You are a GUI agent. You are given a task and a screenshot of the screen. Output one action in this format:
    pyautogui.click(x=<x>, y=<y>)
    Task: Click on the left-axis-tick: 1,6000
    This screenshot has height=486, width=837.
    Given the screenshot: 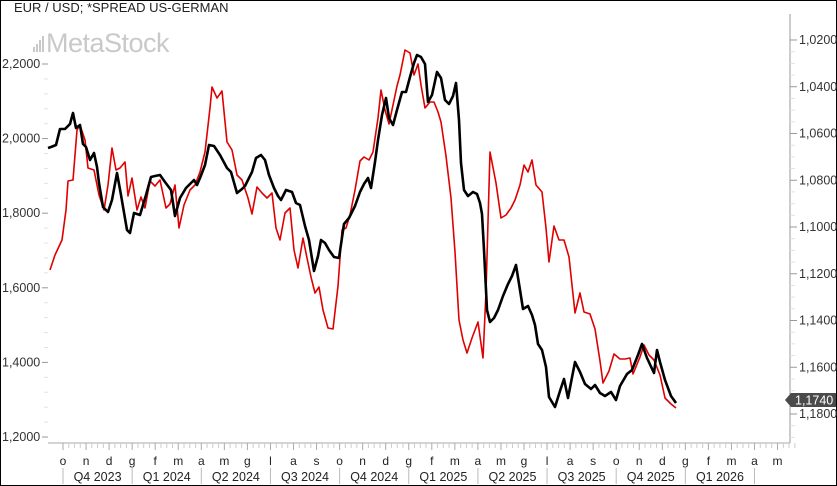 What is the action you would take?
    pyautogui.click(x=25, y=314)
    